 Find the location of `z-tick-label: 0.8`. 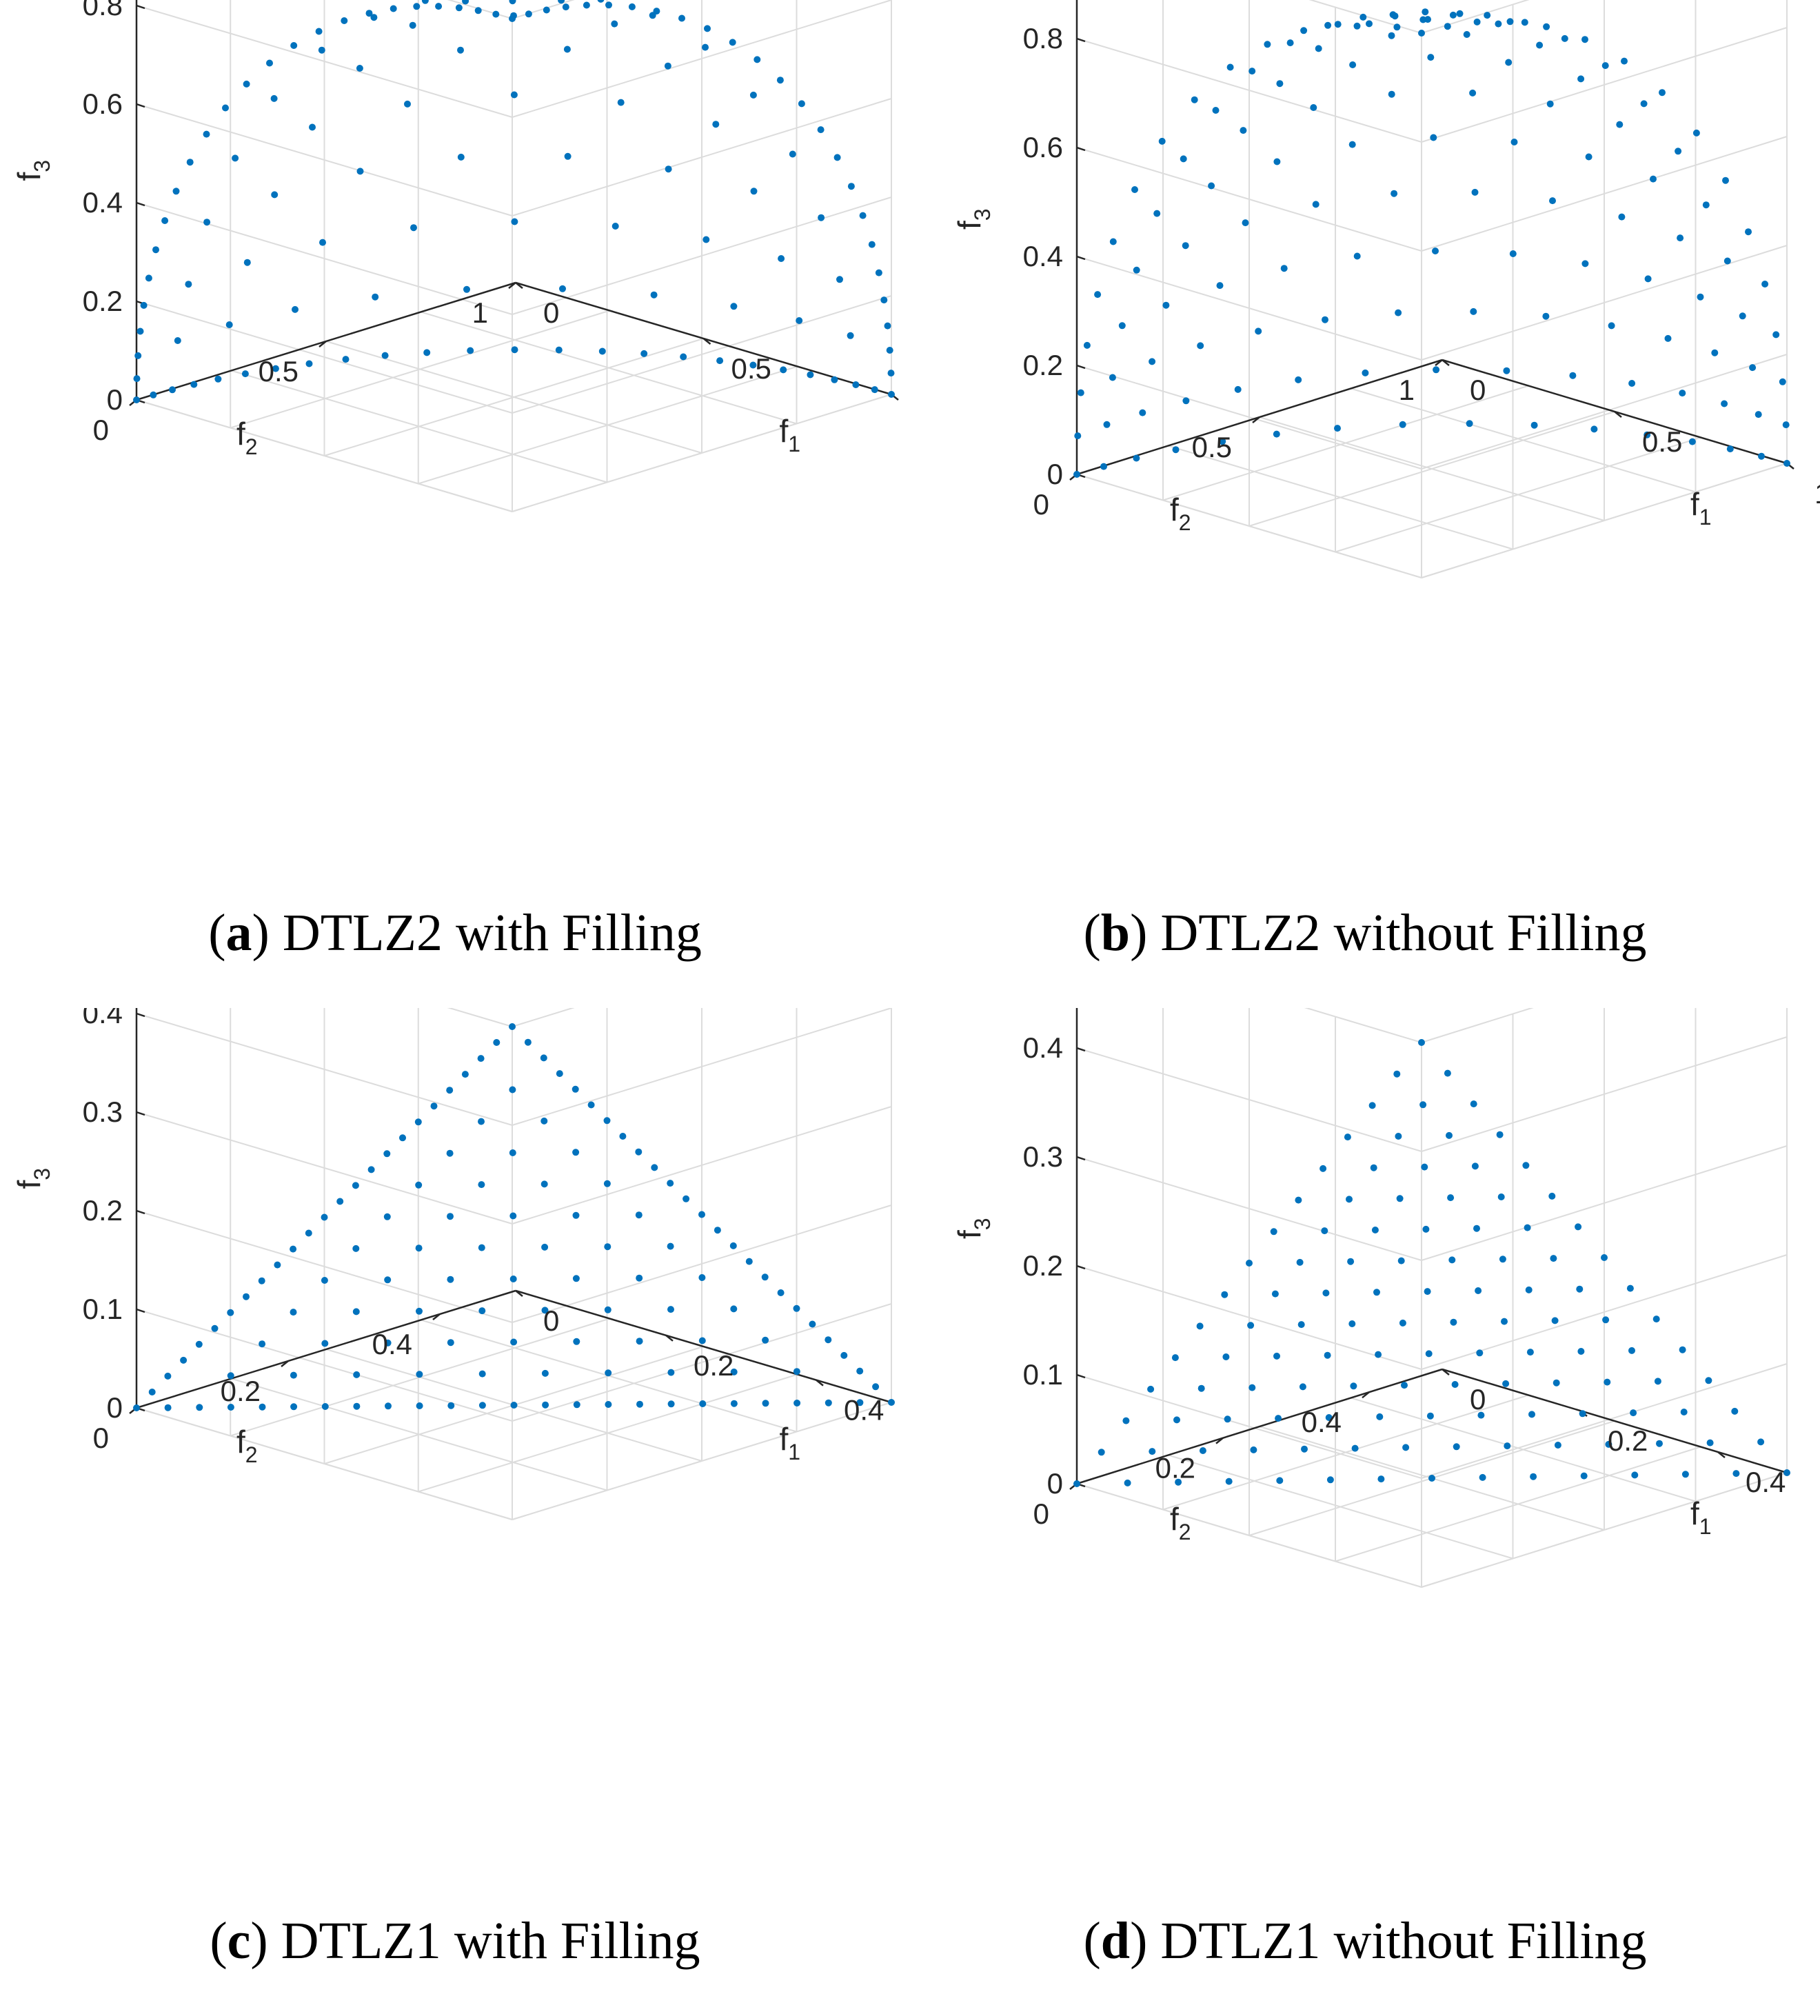

z-tick-label: 0.8 is located at coordinates (103, 10).